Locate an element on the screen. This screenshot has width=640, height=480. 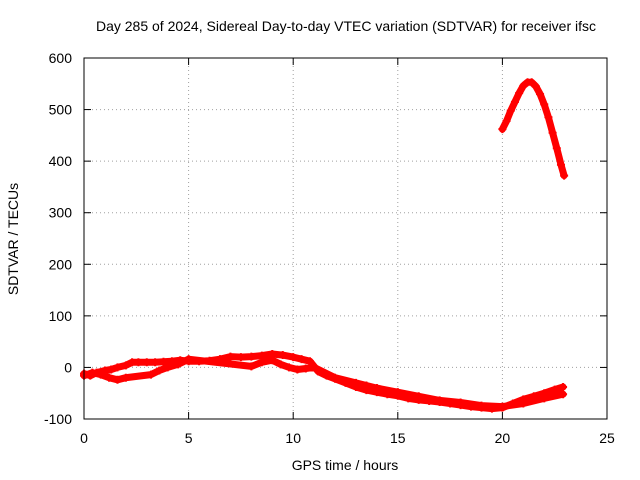
y-tick-label: 600 is located at coordinates (61, 58).